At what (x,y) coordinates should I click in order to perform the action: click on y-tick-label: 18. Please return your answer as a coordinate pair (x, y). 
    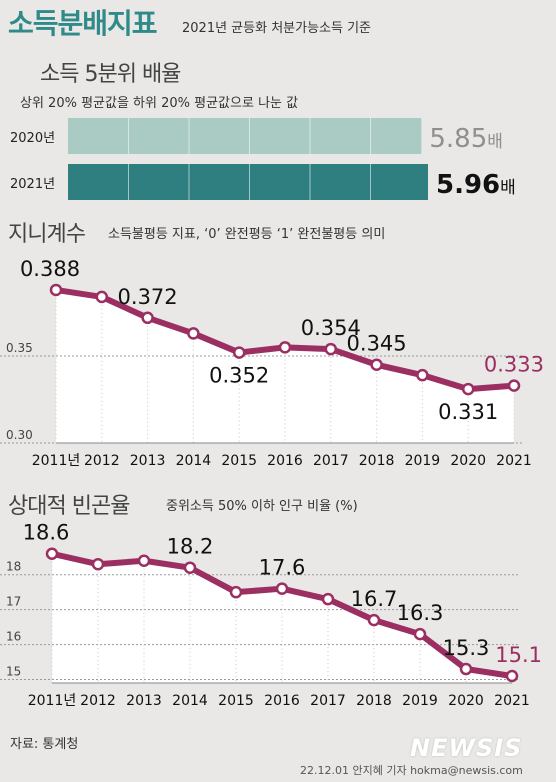
    Looking at the image, I should click on (13, 567).